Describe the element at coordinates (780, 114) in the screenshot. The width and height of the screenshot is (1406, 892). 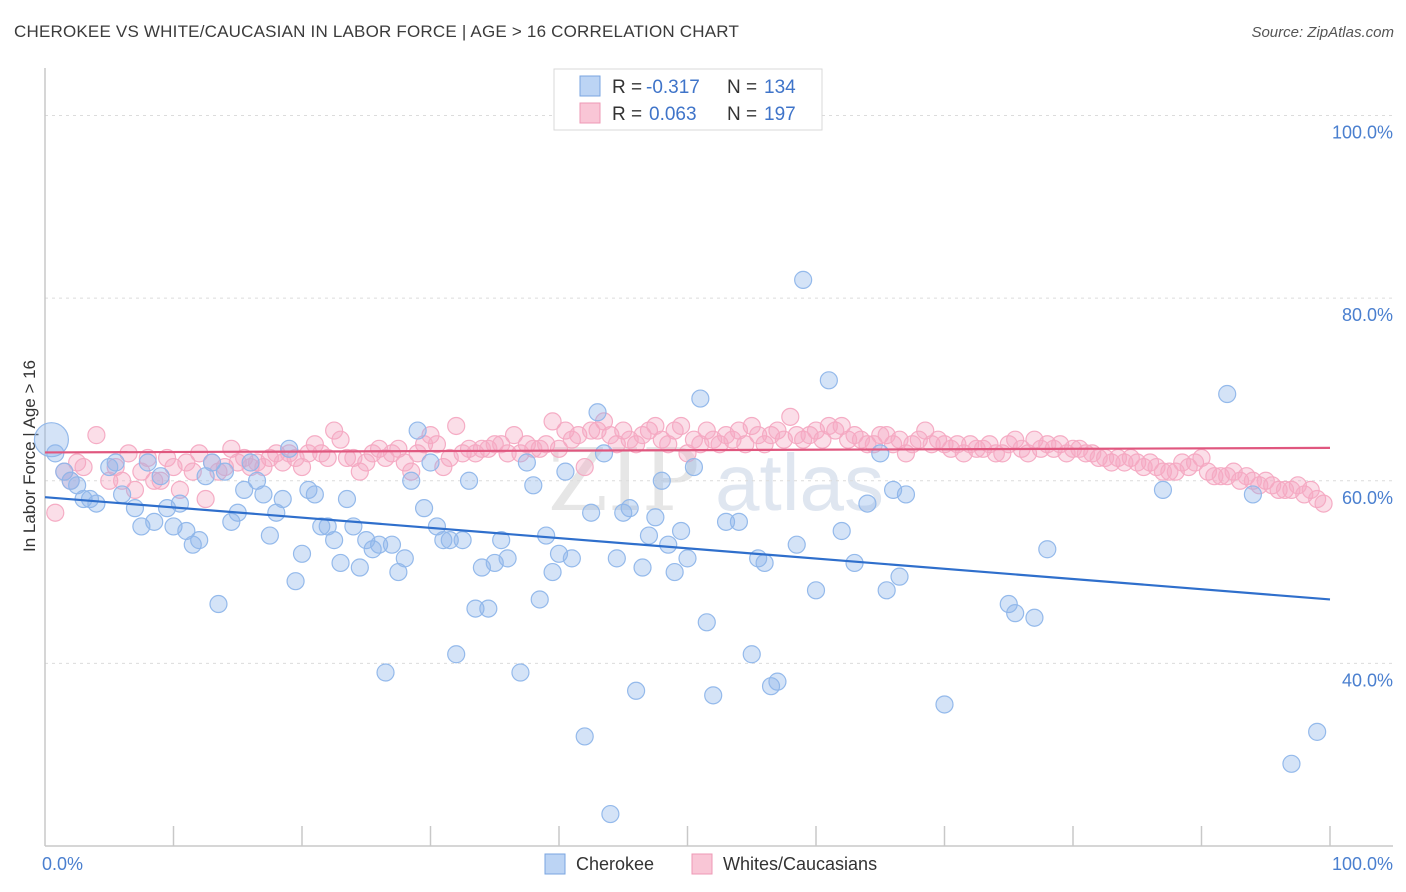
I see `legend-n-value-whites: 197` at that location.